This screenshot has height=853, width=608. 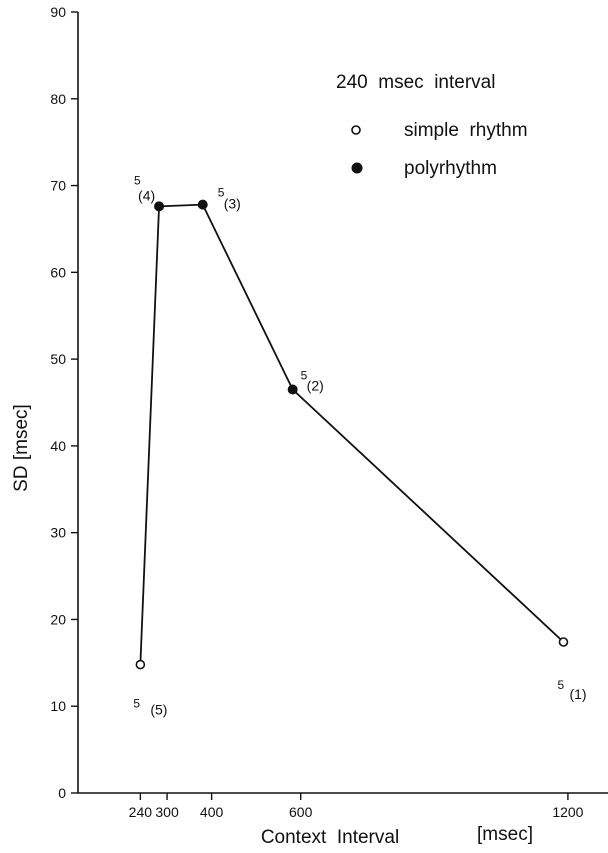 What do you see at coordinates (158, 710) in the screenshot?
I see `point-label: (5)` at bounding box center [158, 710].